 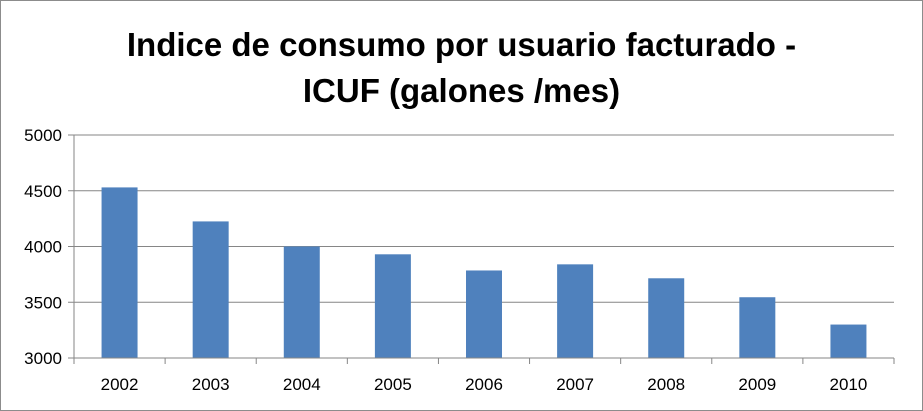 I want to click on y-tick-label: 3500, so click(x=43, y=302).